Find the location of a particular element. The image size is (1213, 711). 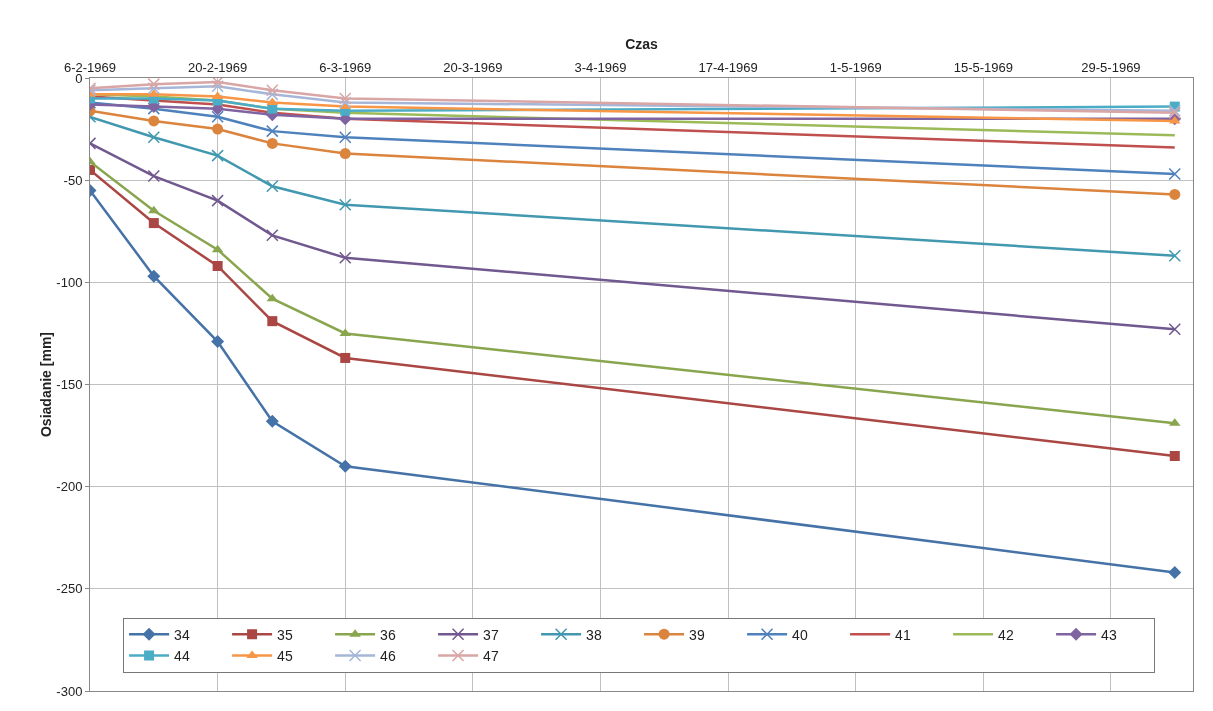

y-tick-label: -200 is located at coordinates (69, 487).